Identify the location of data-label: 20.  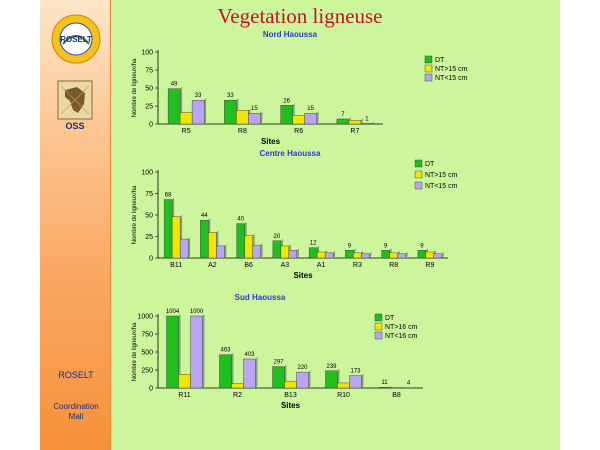
(277, 237).